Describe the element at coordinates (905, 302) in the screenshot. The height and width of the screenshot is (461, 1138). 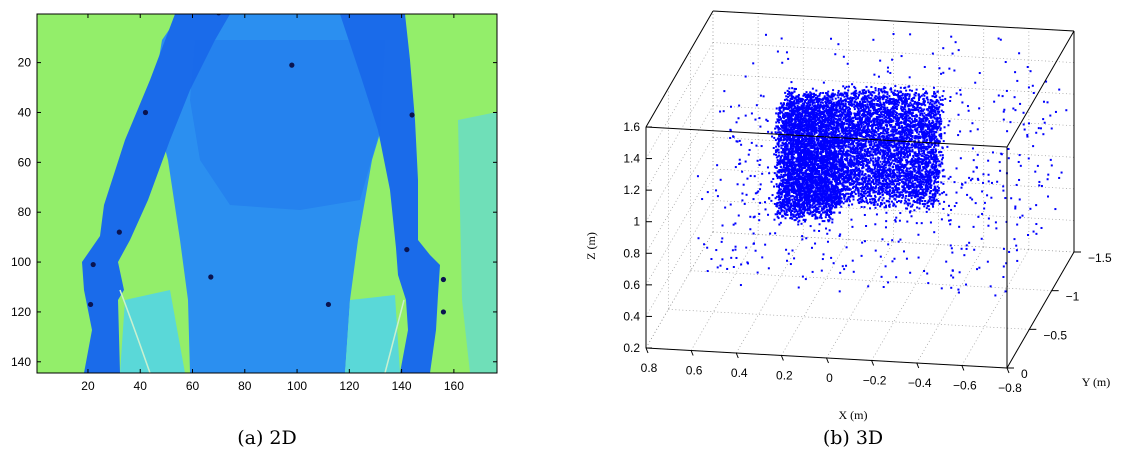
I see `grid-line` at that location.